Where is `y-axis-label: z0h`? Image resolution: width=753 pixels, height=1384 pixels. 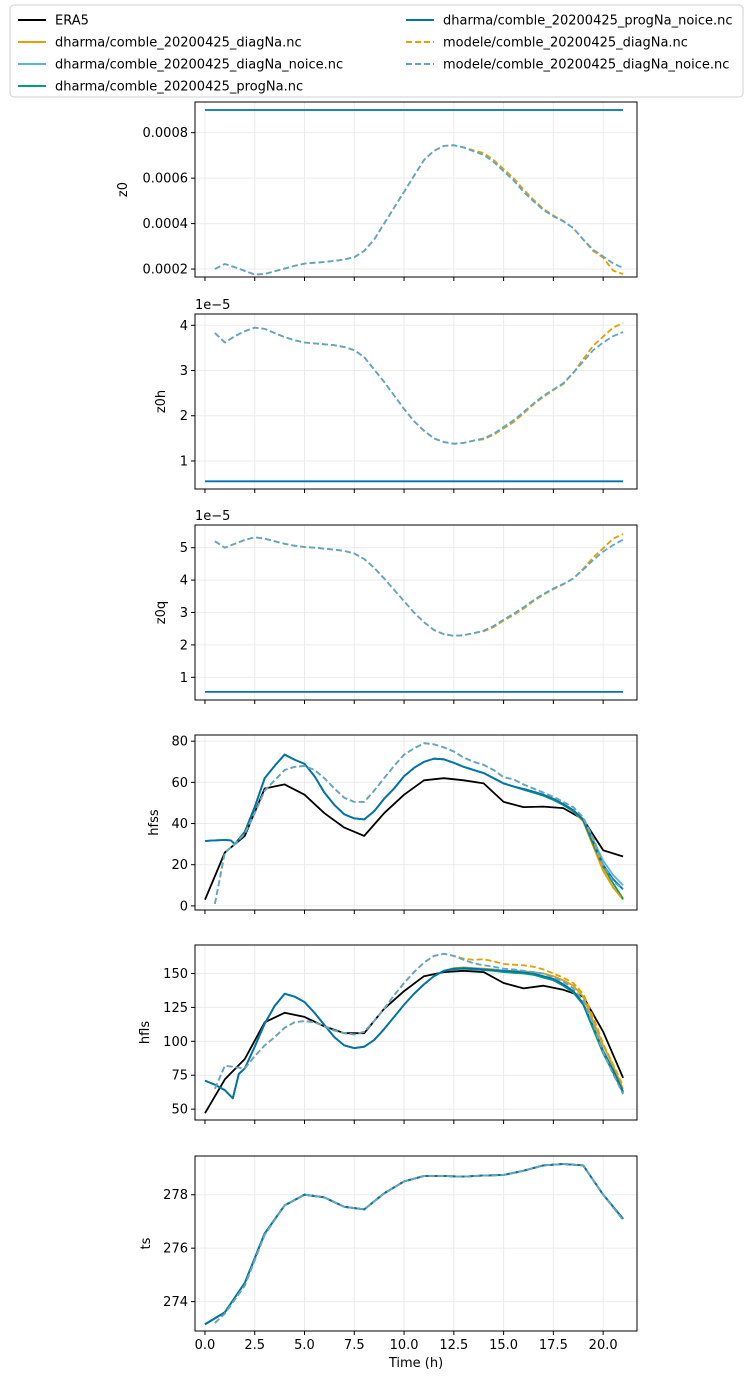
y-axis-label: z0h is located at coordinates (161, 401).